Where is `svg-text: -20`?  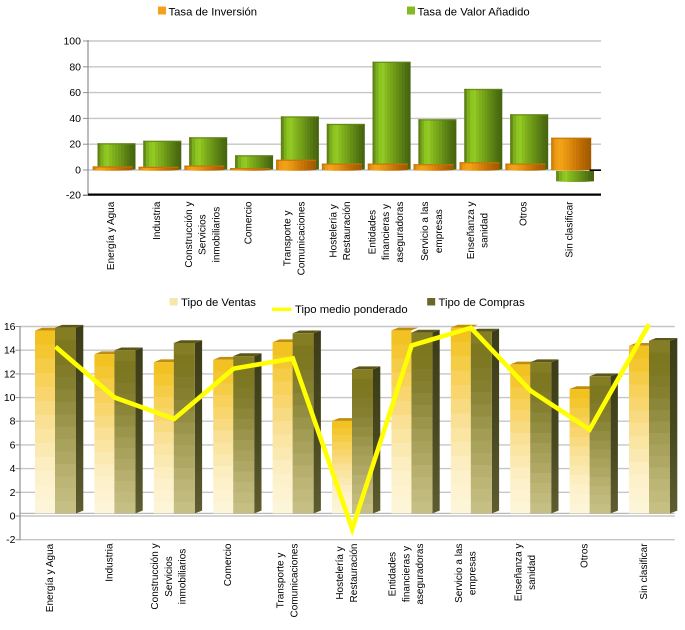
svg-text: -20 is located at coordinates (73, 196).